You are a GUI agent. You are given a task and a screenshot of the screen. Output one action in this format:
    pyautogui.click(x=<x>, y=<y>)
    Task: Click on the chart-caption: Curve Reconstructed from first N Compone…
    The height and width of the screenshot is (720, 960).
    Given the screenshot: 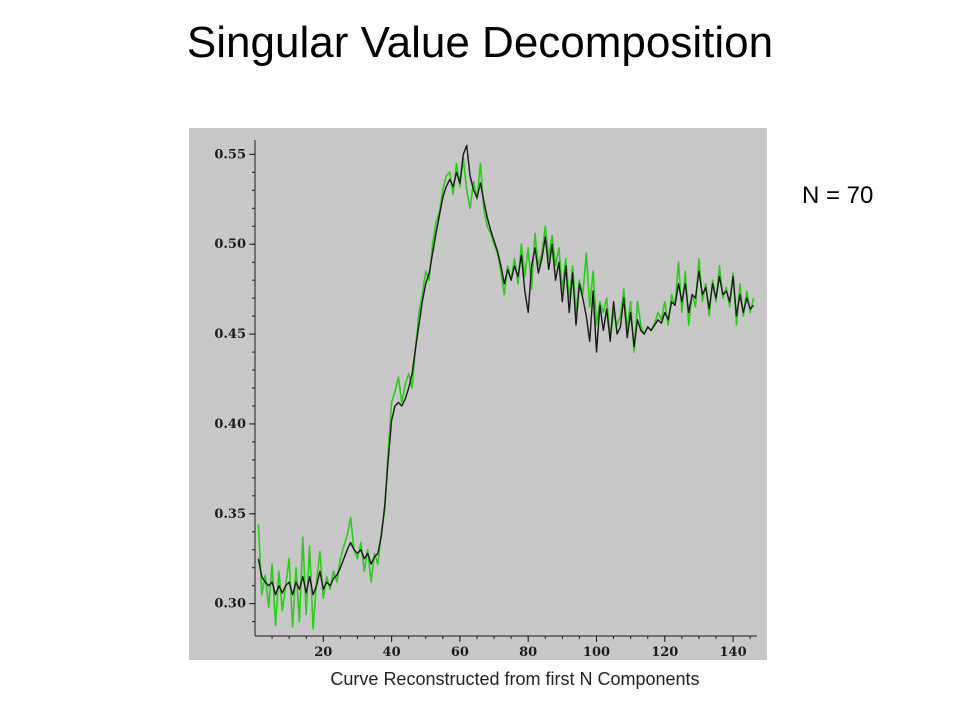 What is the action you would take?
    pyautogui.click(x=515, y=679)
    